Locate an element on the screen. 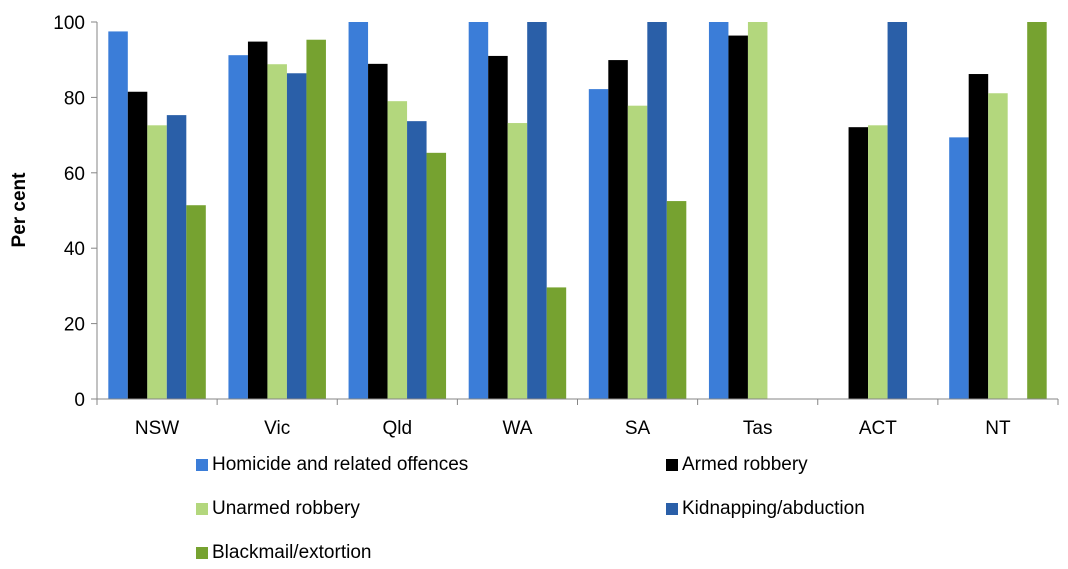 The image size is (1068, 569). x-tick-label-nt: NT is located at coordinates (998, 428).